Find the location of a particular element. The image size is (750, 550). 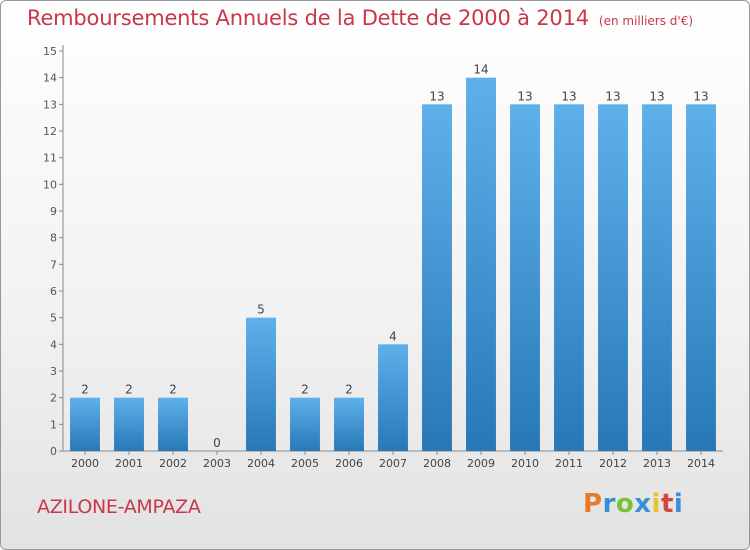

x-tick-label: 2013 is located at coordinates (657, 463).